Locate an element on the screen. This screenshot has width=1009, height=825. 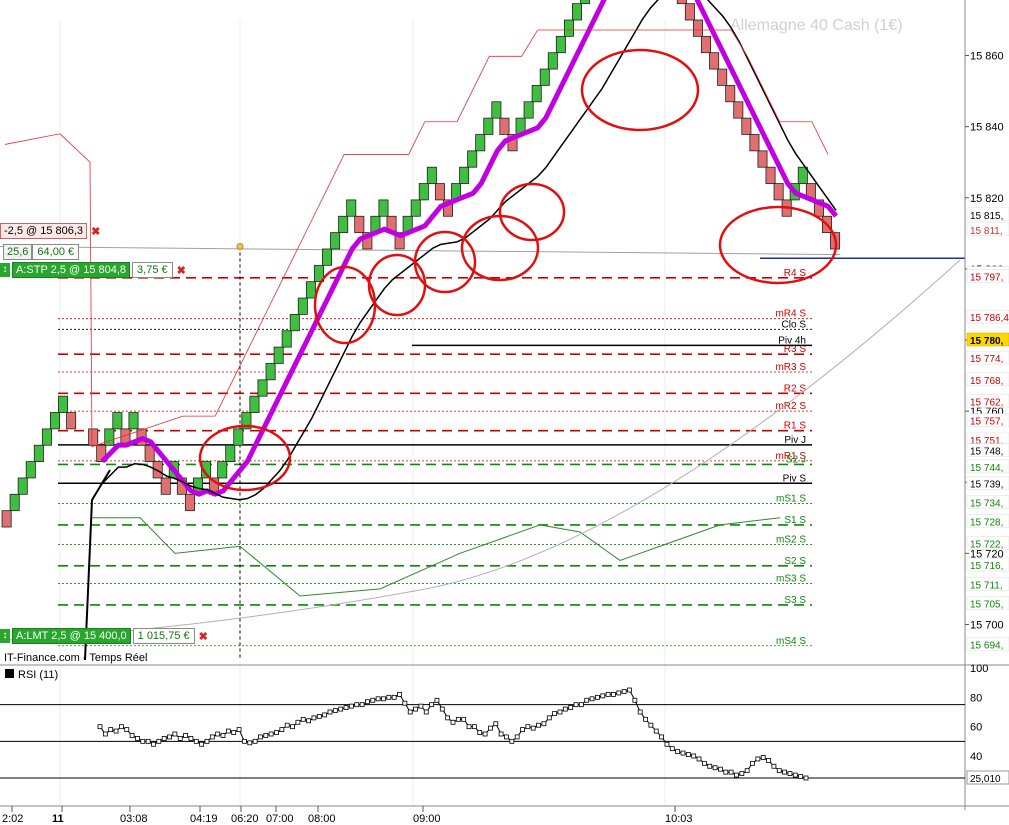
limit-order-tag: ↕ A:LMT 2,5 @ 15 400,0 1 015,75 € ✖ is located at coordinates (104, 636).